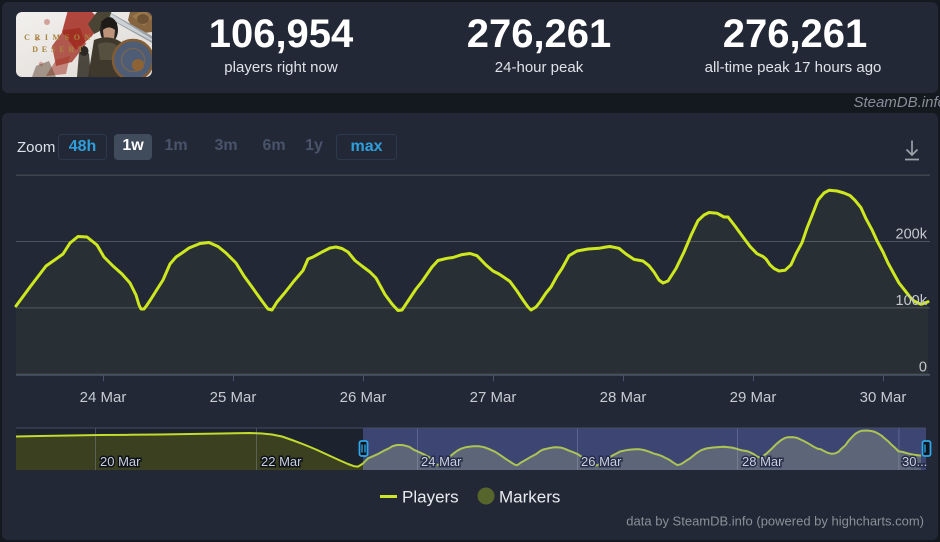 Image resolution: width=940 pixels, height=542 pixels. What do you see at coordinates (883, 397) in the screenshot?
I see `svg-text: 30 Mar` at bounding box center [883, 397].